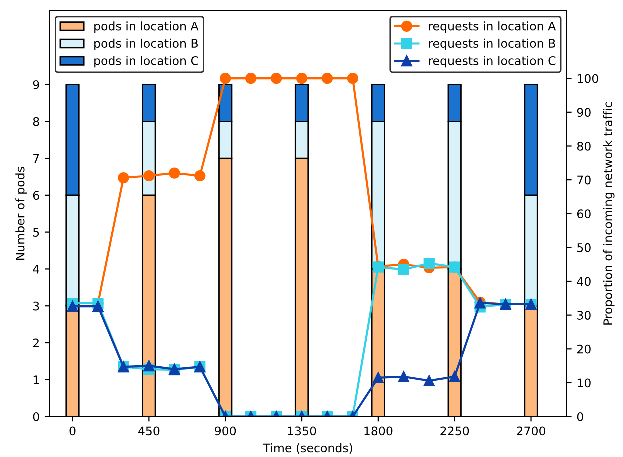 The height and width of the screenshot is (457, 623). Describe the element at coordinates (36, 121) in the screenshot. I see `y-tick-label: 8` at that location.